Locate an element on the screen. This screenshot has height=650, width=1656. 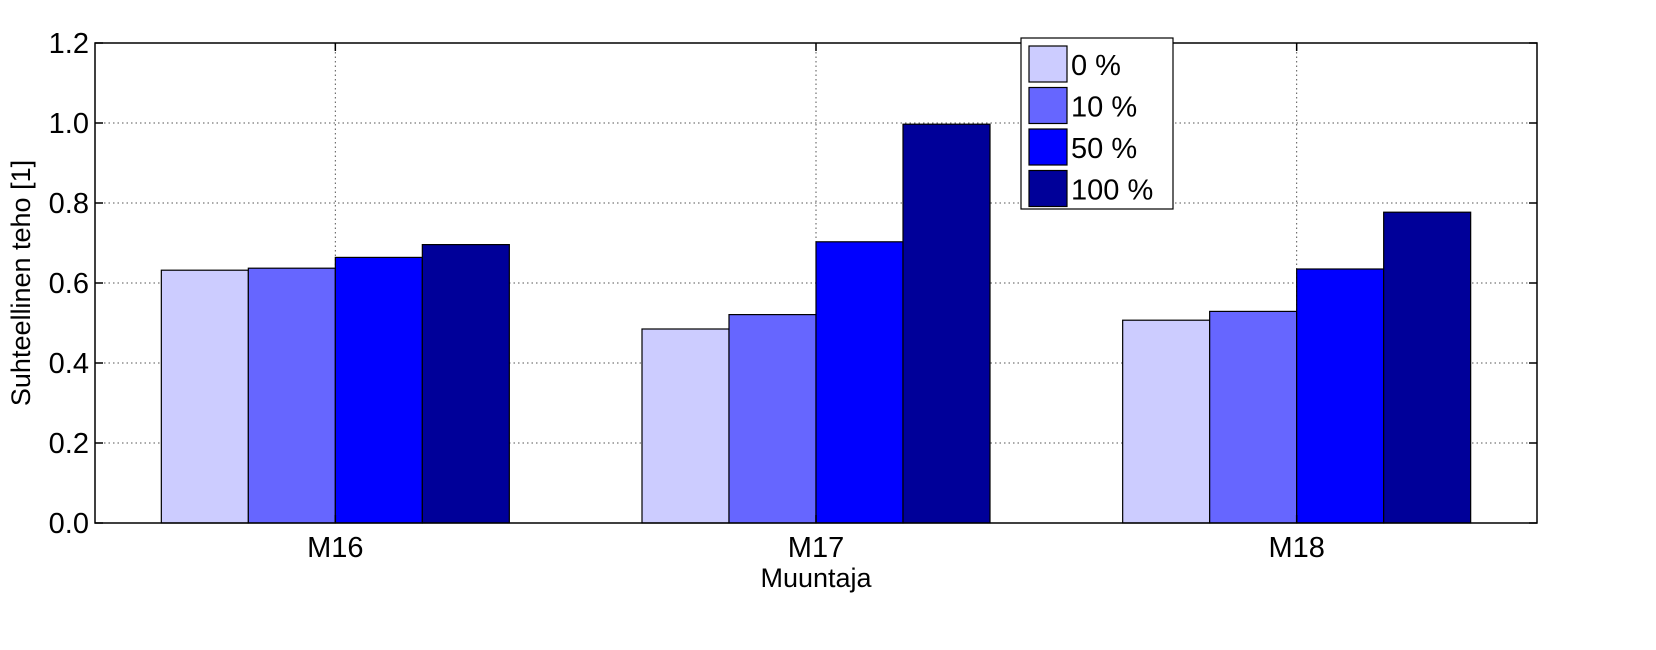
y-tick-label: 1.2 is located at coordinates (69, 44).